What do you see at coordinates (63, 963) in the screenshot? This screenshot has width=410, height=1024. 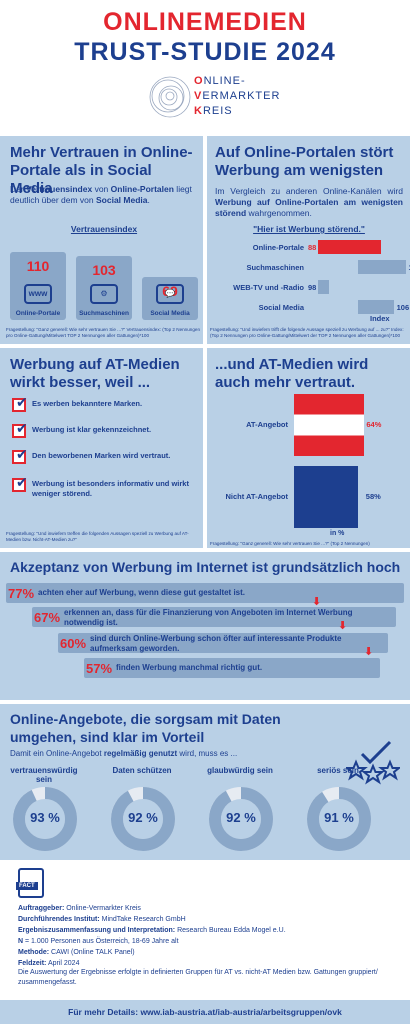 I see `fact-value: April 2024` at bounding box center [63, 963].